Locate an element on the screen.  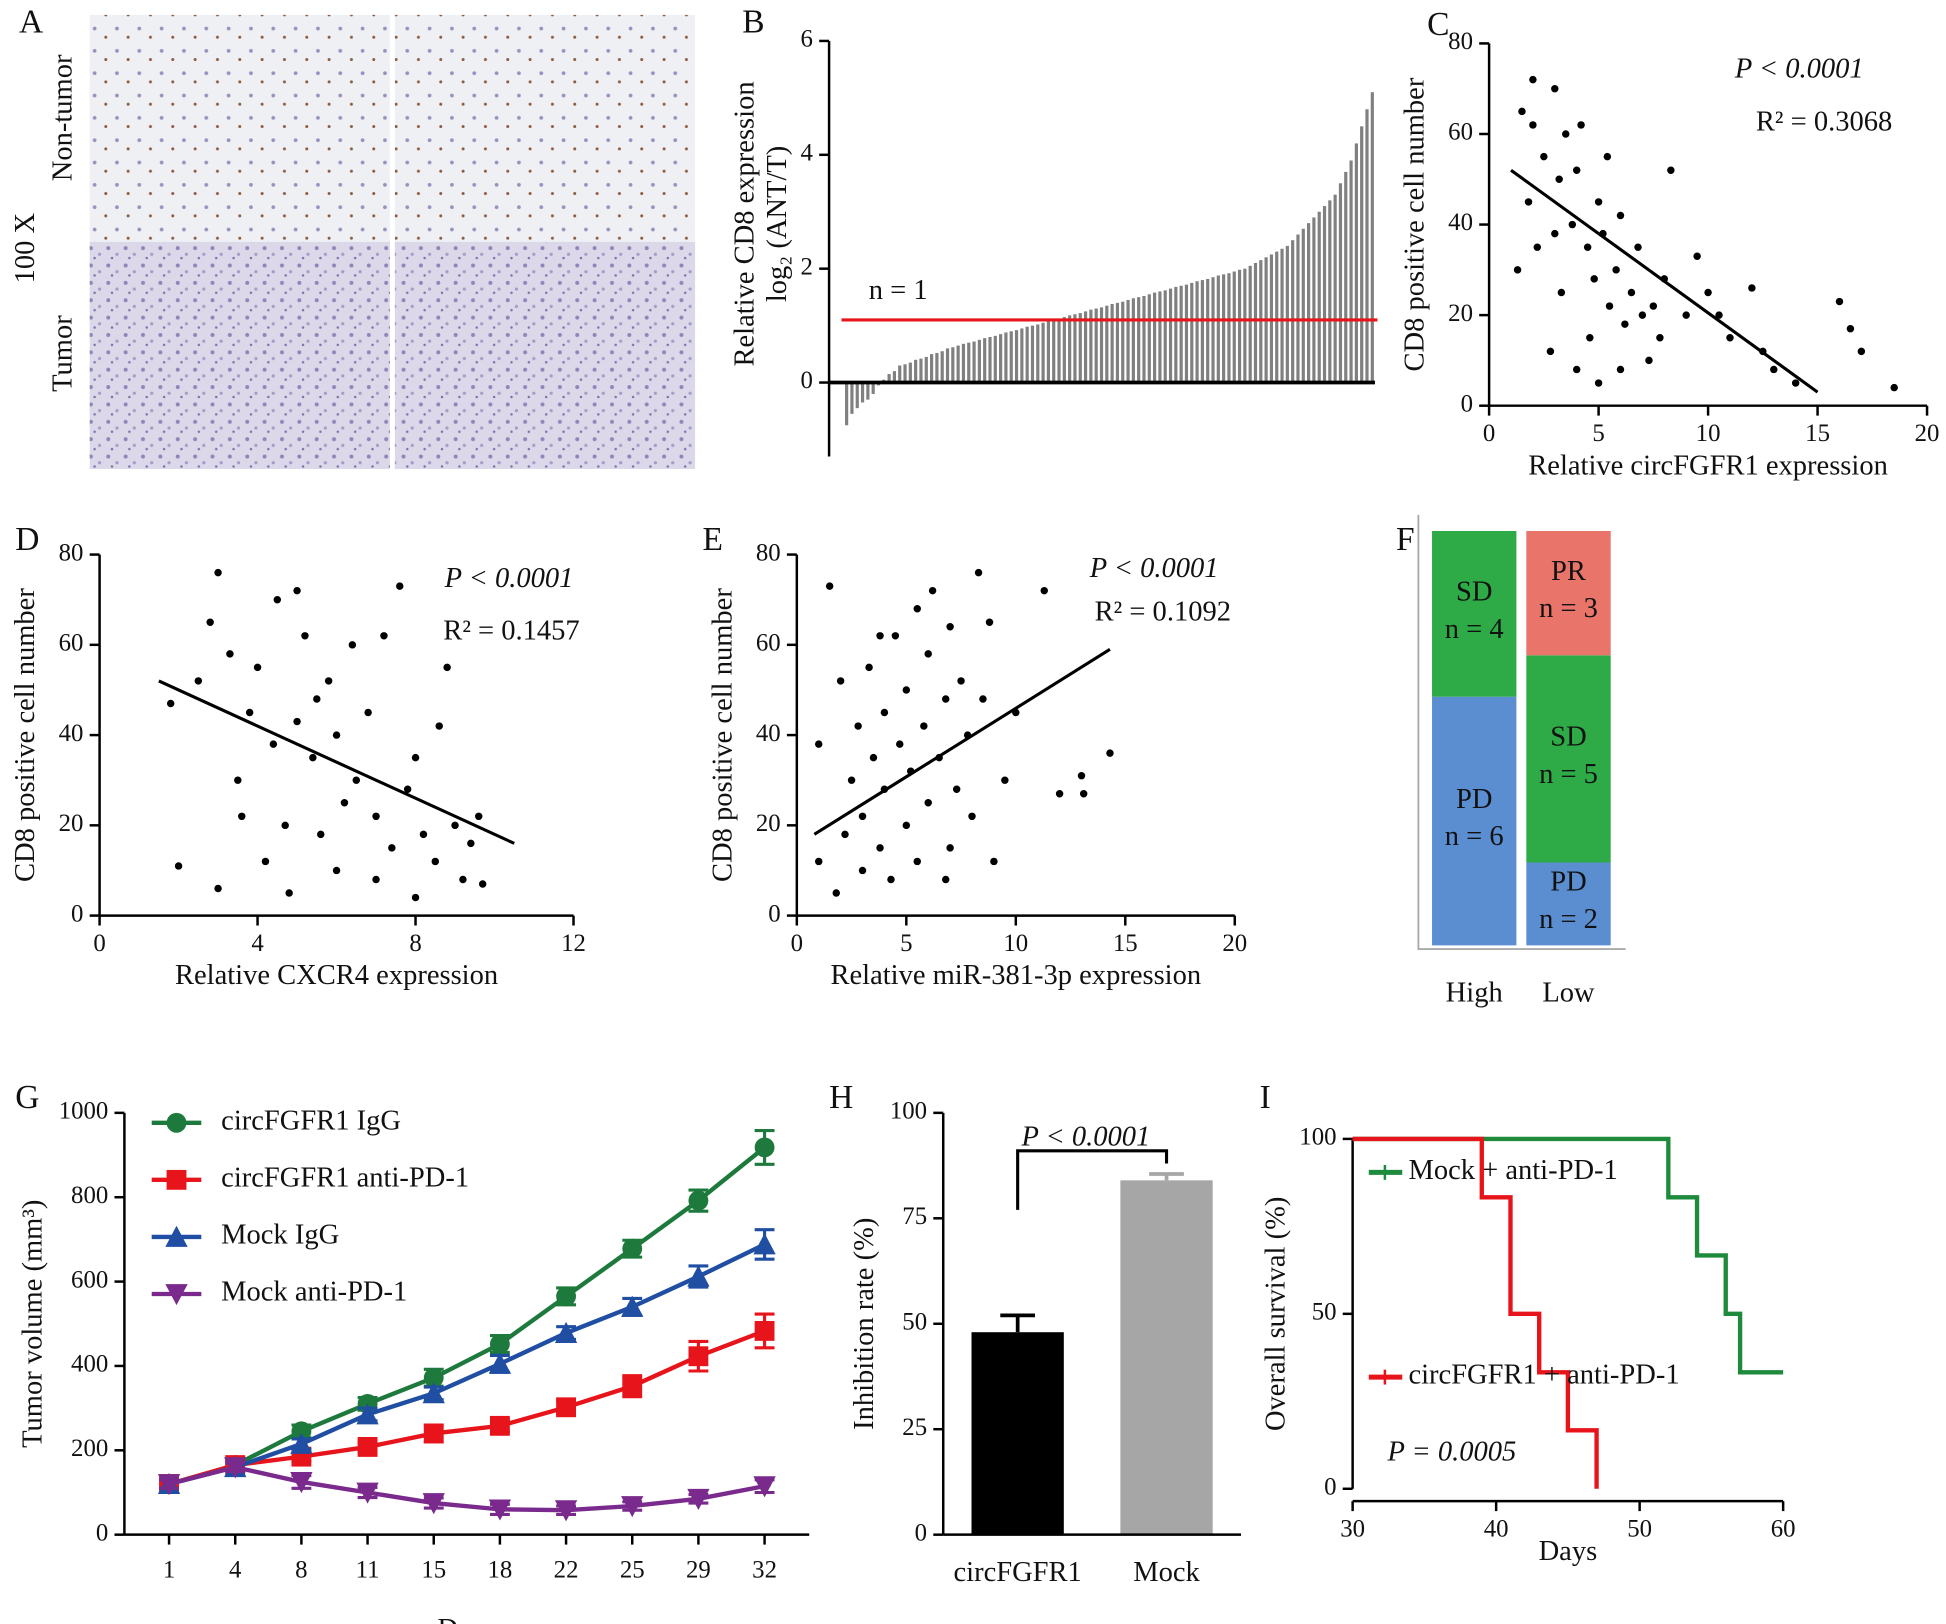
y-tick-label: 40 is located at coordinates (768, 733).